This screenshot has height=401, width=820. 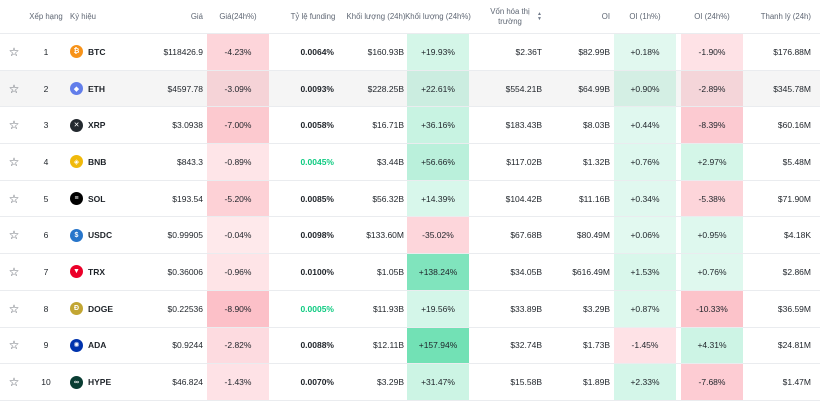 What do you see at coordinates (187, 382) in the screenshot?
I see `price: $46.824` at bounding box center [187, 382].